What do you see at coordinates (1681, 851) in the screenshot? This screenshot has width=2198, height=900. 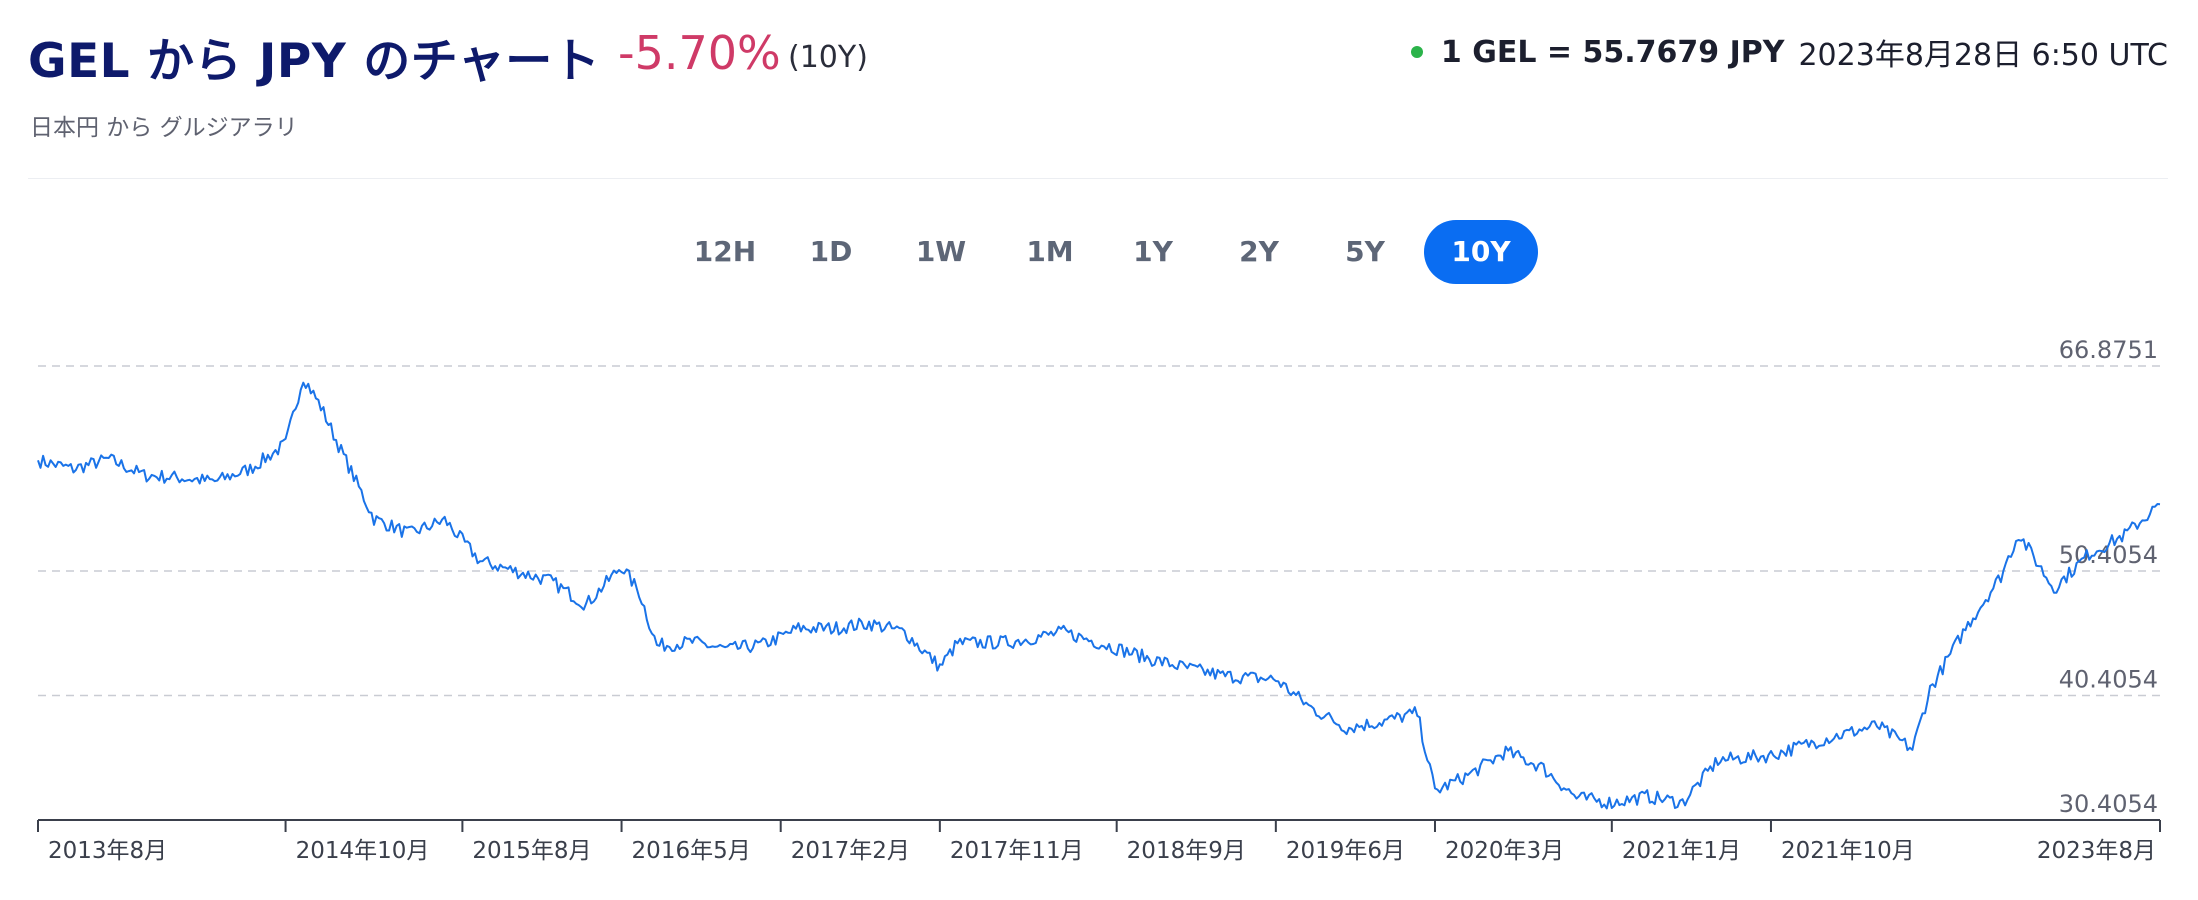 I see `x-tick-label: 2021年1月` at bounding box center [1681, 851].